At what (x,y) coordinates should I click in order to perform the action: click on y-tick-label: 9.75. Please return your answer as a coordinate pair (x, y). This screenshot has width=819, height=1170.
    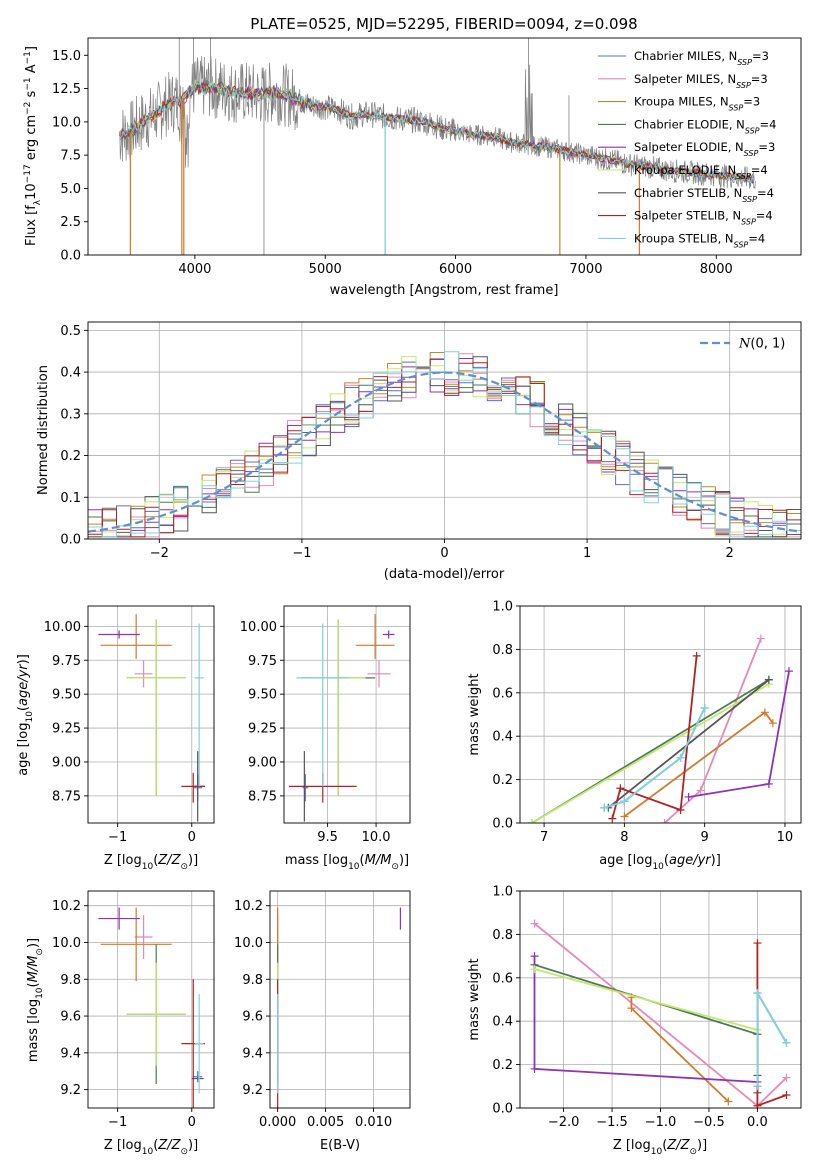
    Looking at the image, I should click on (66, 661).